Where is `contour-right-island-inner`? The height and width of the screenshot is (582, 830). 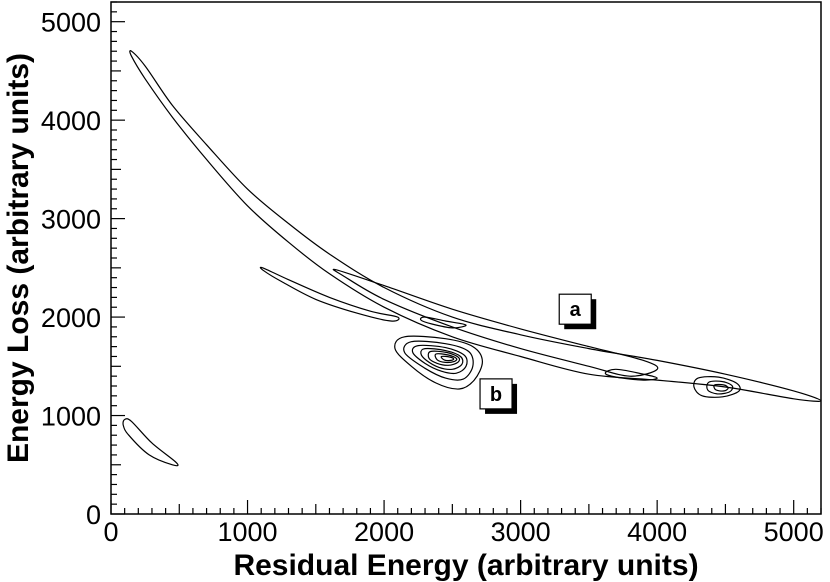
contour-right-island-inner is located at coordinates (721, 387).